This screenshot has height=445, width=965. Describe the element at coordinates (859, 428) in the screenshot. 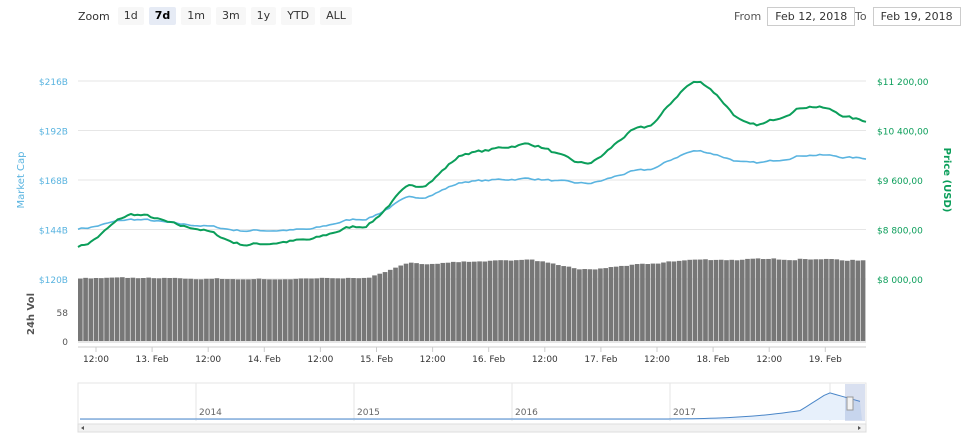

I see `scroll-right-arrow-icon` at that location.